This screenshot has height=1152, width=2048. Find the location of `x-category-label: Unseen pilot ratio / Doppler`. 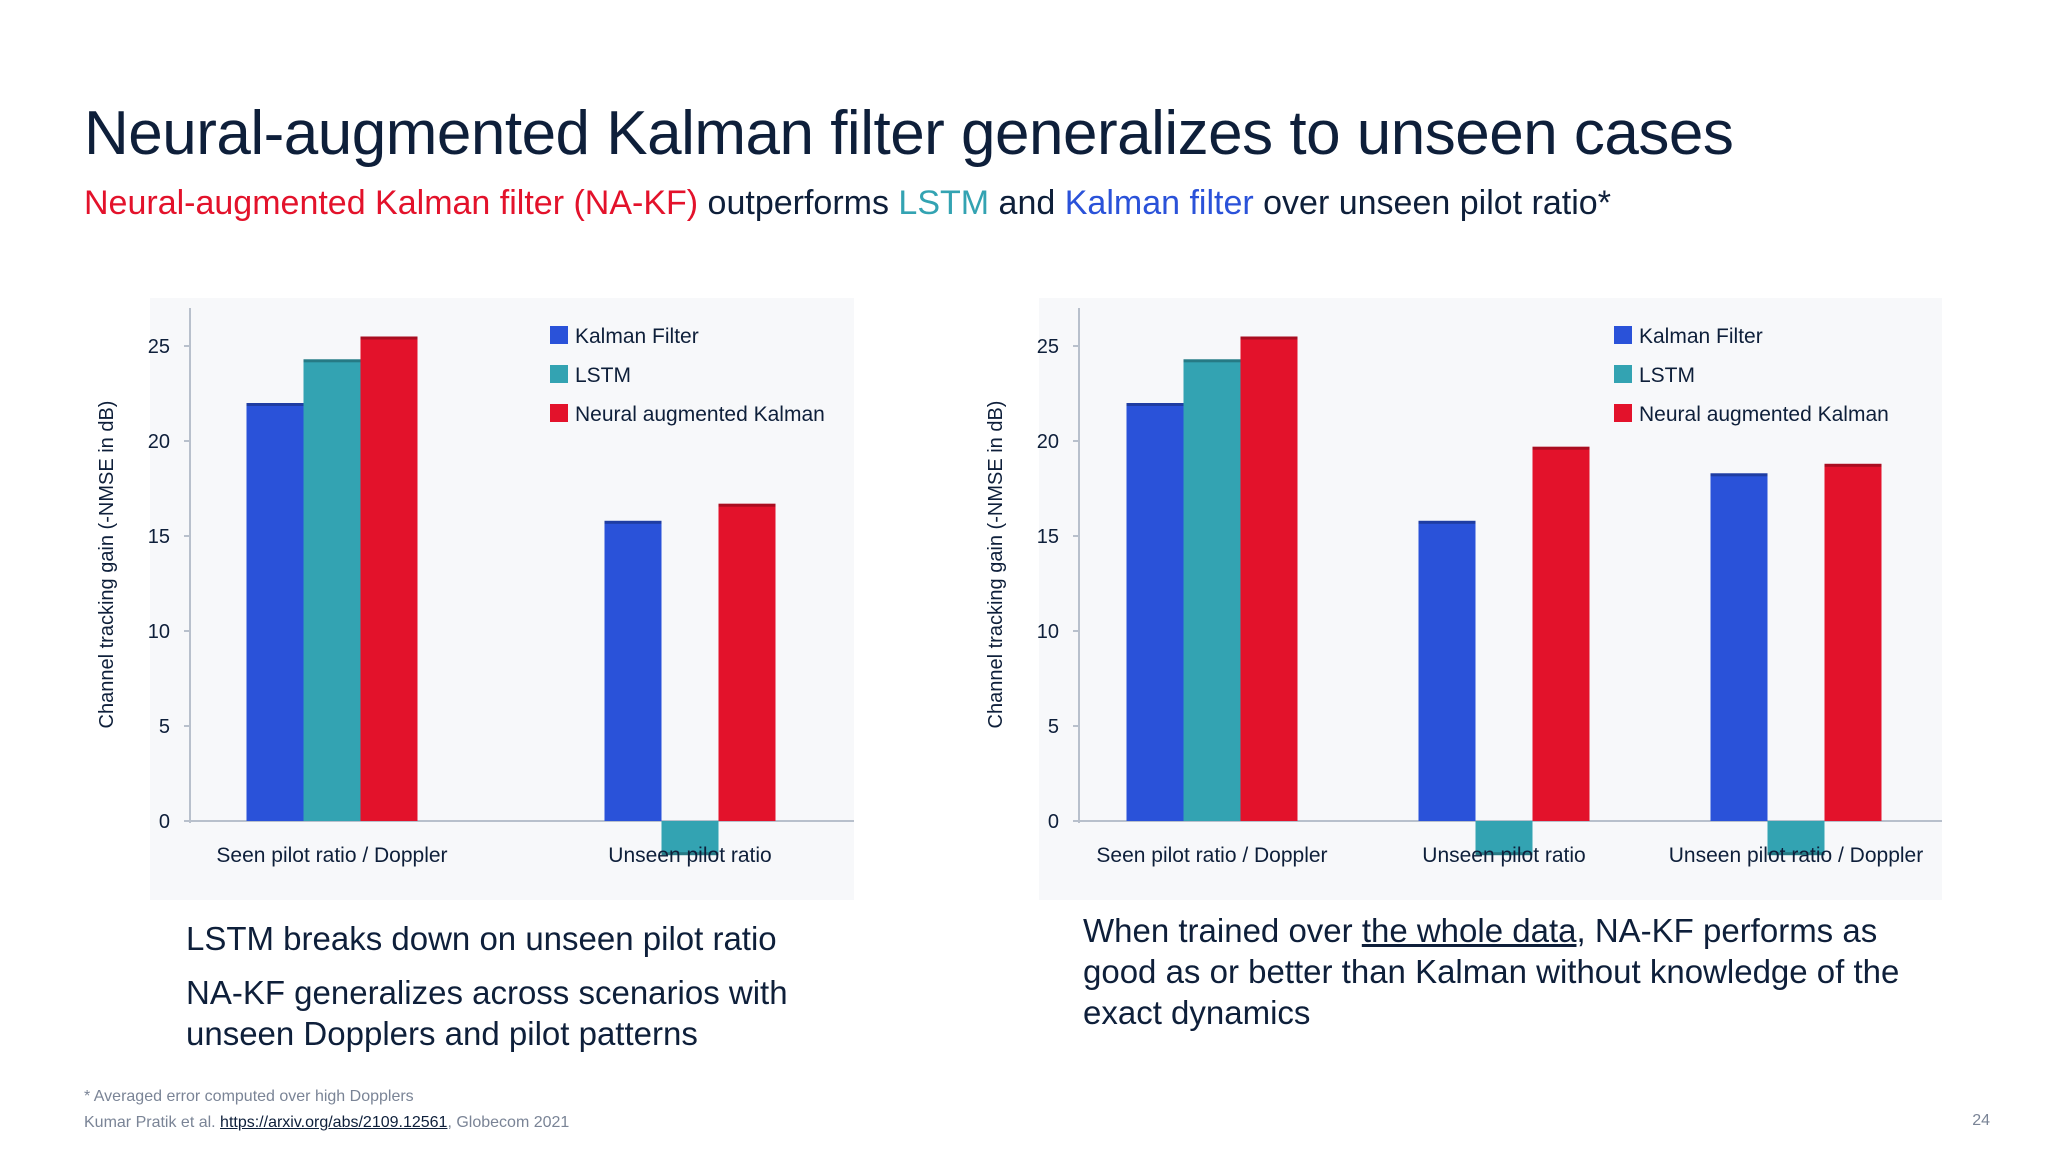

x-category-label: Unseen pilot ratio / Doppler is located at coordinates (1796, 855).